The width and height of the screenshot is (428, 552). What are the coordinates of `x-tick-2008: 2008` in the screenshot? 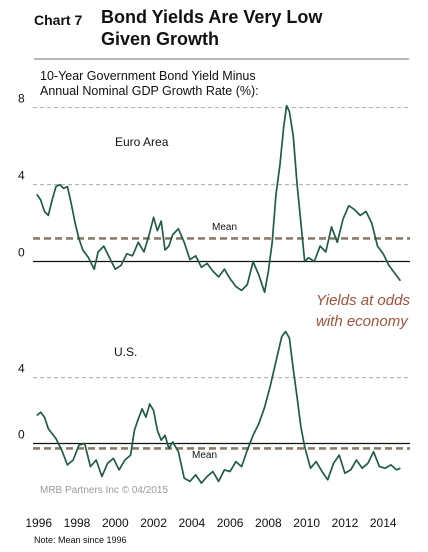 It's located at (268, 523).